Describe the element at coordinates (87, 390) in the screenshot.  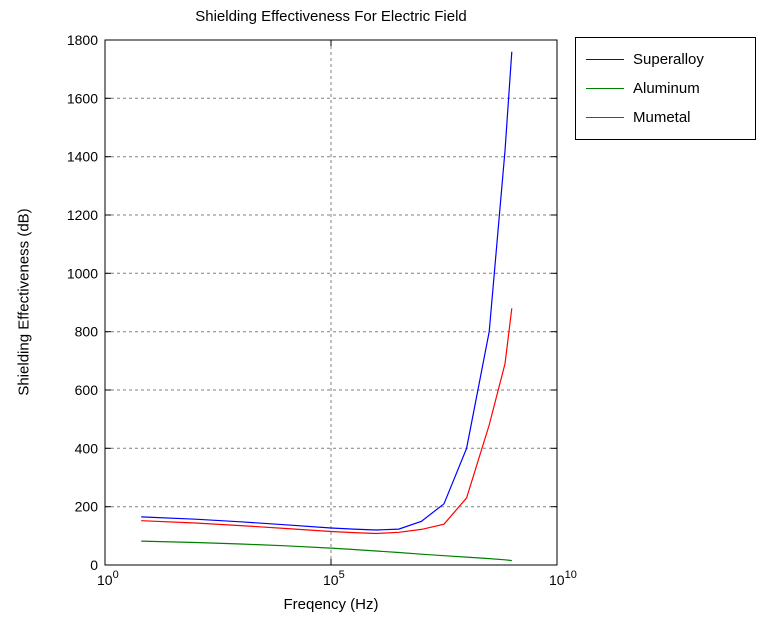
I see `y-tick-label: 600` at that location.